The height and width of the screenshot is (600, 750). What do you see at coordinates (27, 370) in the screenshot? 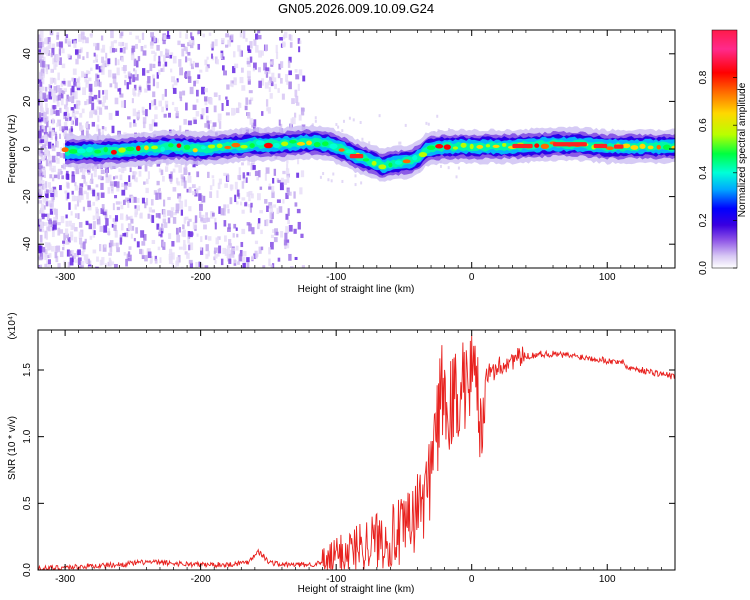
I see `y-tick-label: 1.5` at bounding box center [27, 370].